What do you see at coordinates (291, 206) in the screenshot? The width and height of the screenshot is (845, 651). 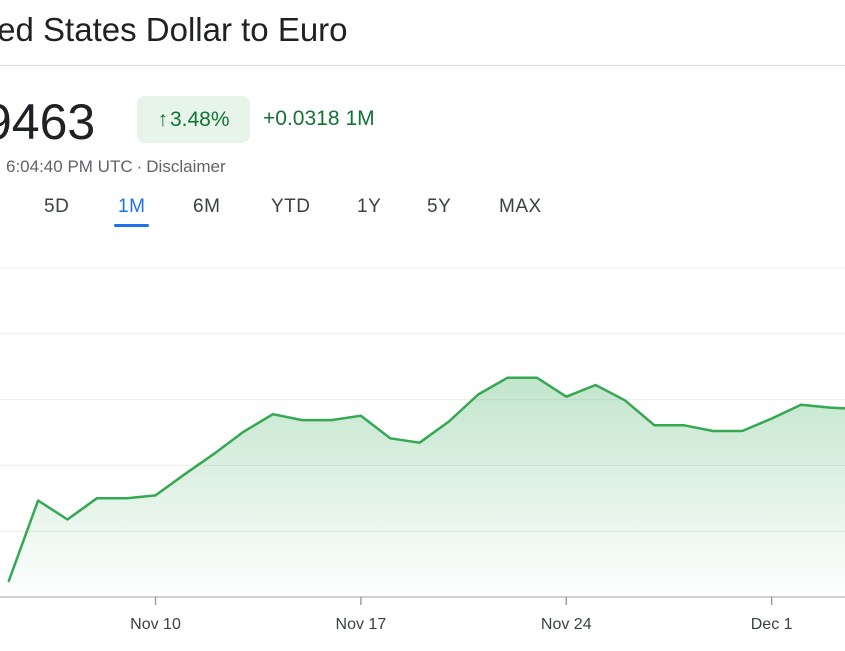 I see `tab-ytd: YTD` at bounding box center [291, 206].